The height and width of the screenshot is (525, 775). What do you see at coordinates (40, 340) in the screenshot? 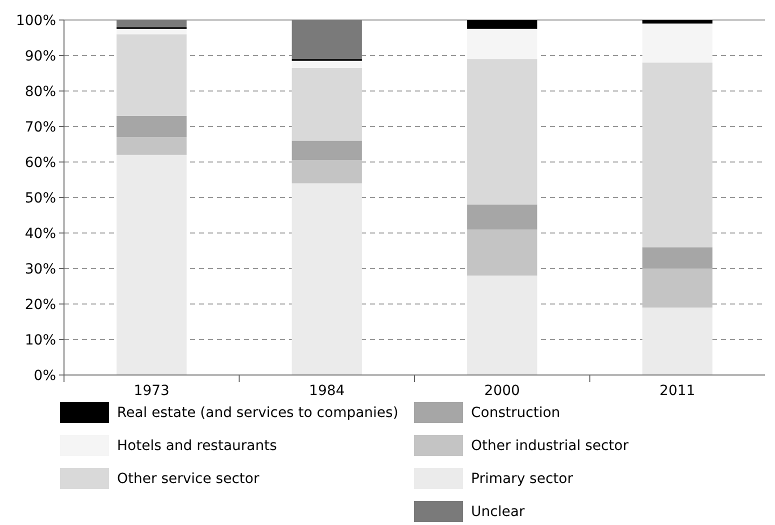
I see `y-tick-label: 10%` at bounding box center [40, 340].